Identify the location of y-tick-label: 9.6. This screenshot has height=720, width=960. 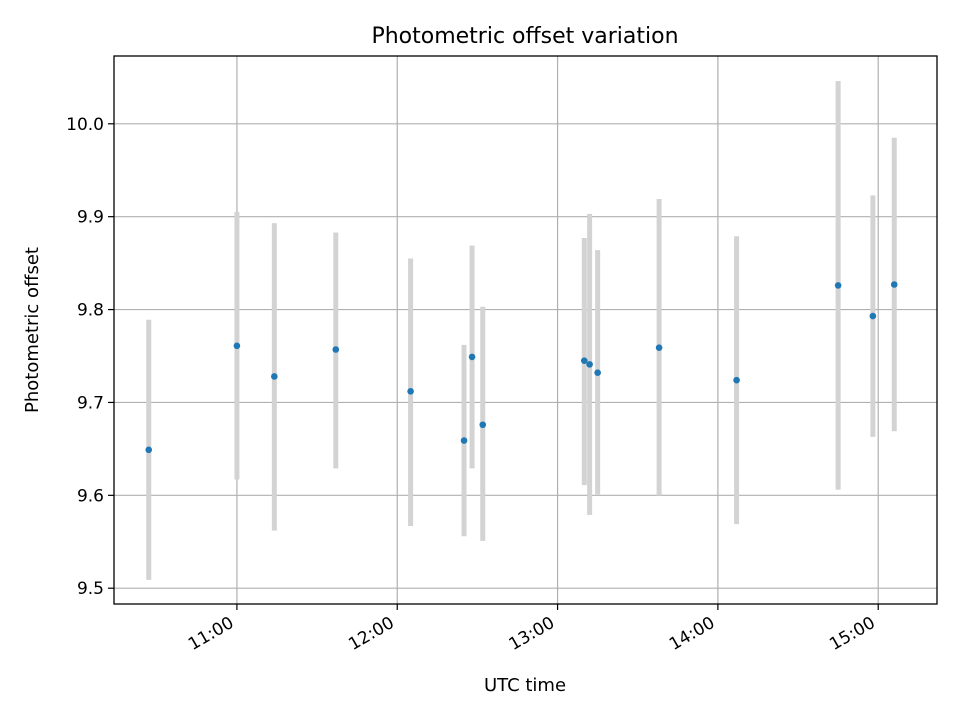
(90, 496).